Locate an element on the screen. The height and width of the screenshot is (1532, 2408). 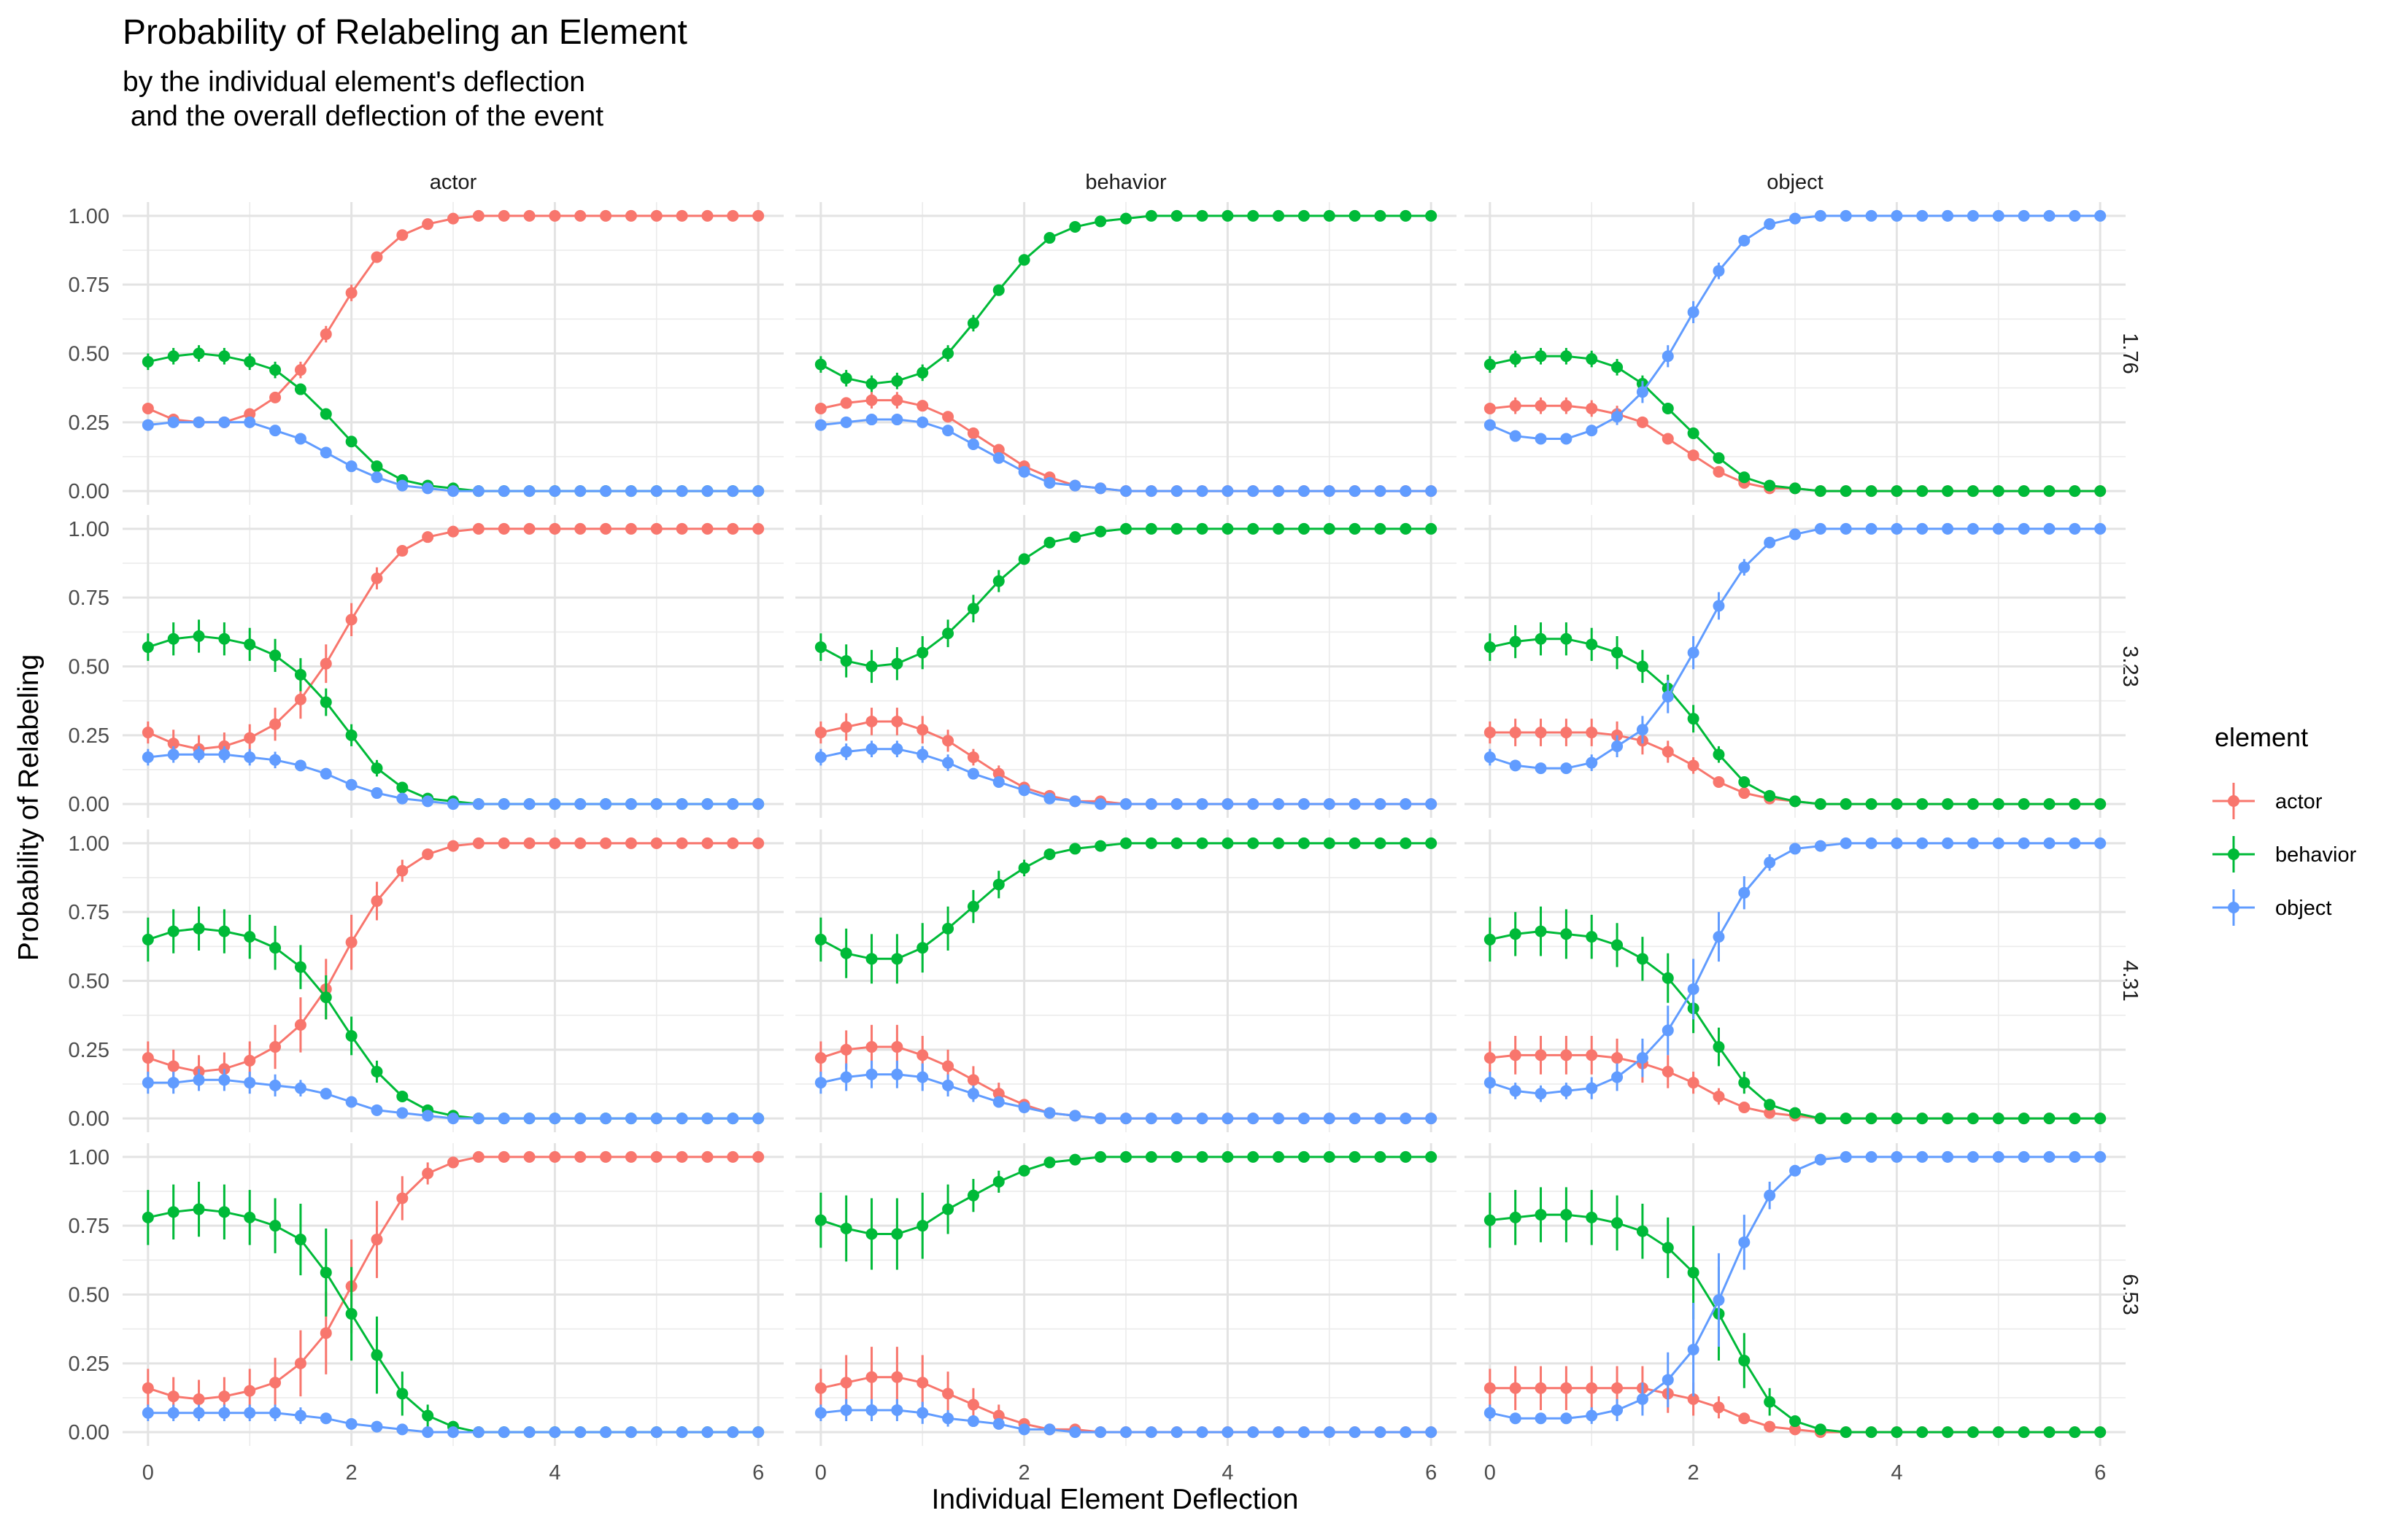
y-tick-label: 0.50 is located at coordinates (89, 1296).